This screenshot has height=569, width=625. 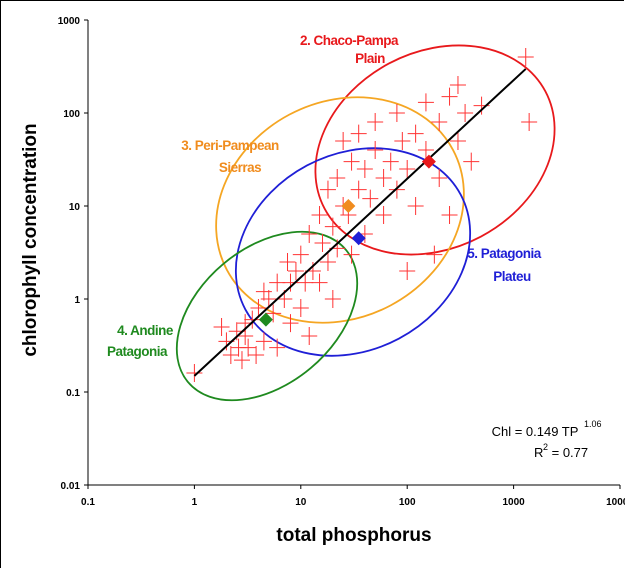 I want to click on label-chaco-pampa-1: 2. Chaco-Pampa, so click(x=349, y=40).